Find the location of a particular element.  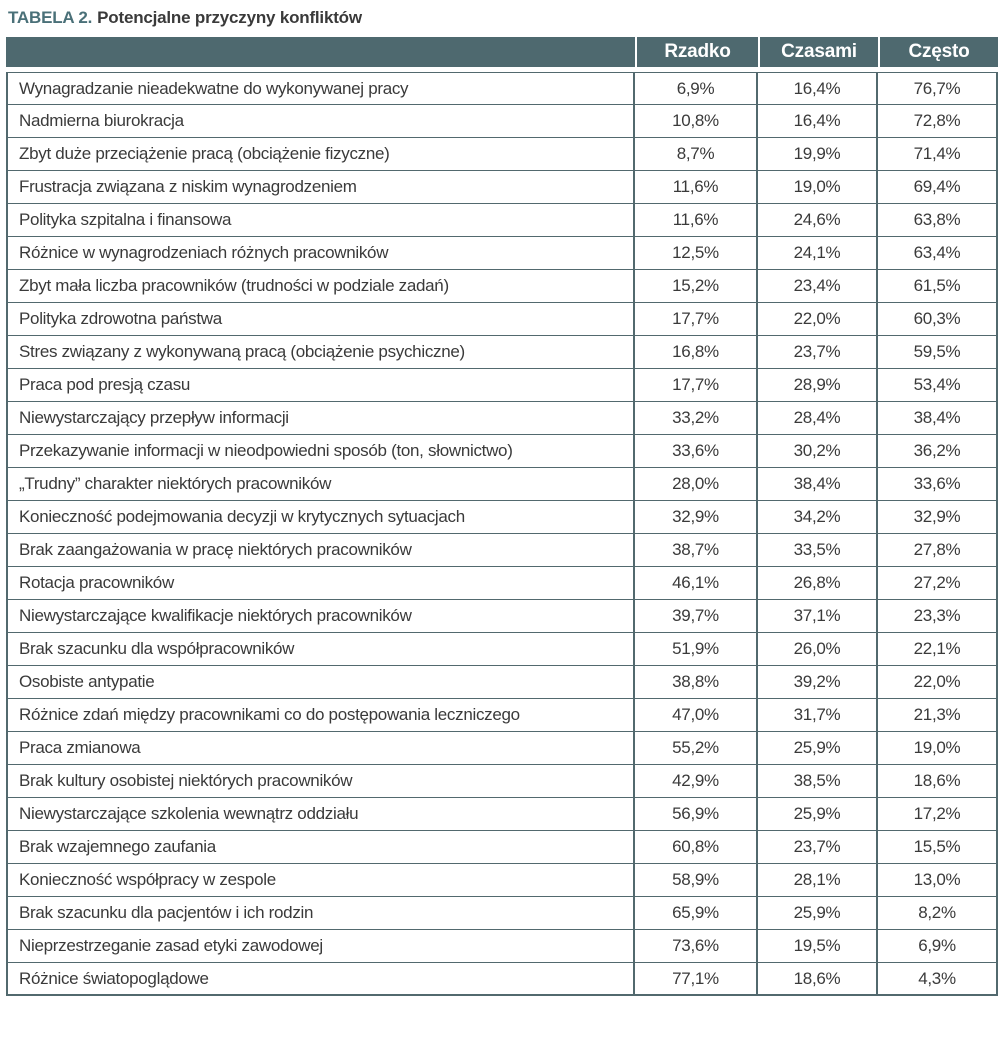

table-row: Różnice światopoglądowe 77,1% 18,6% 4,3% is located at coordinates (502, 979).